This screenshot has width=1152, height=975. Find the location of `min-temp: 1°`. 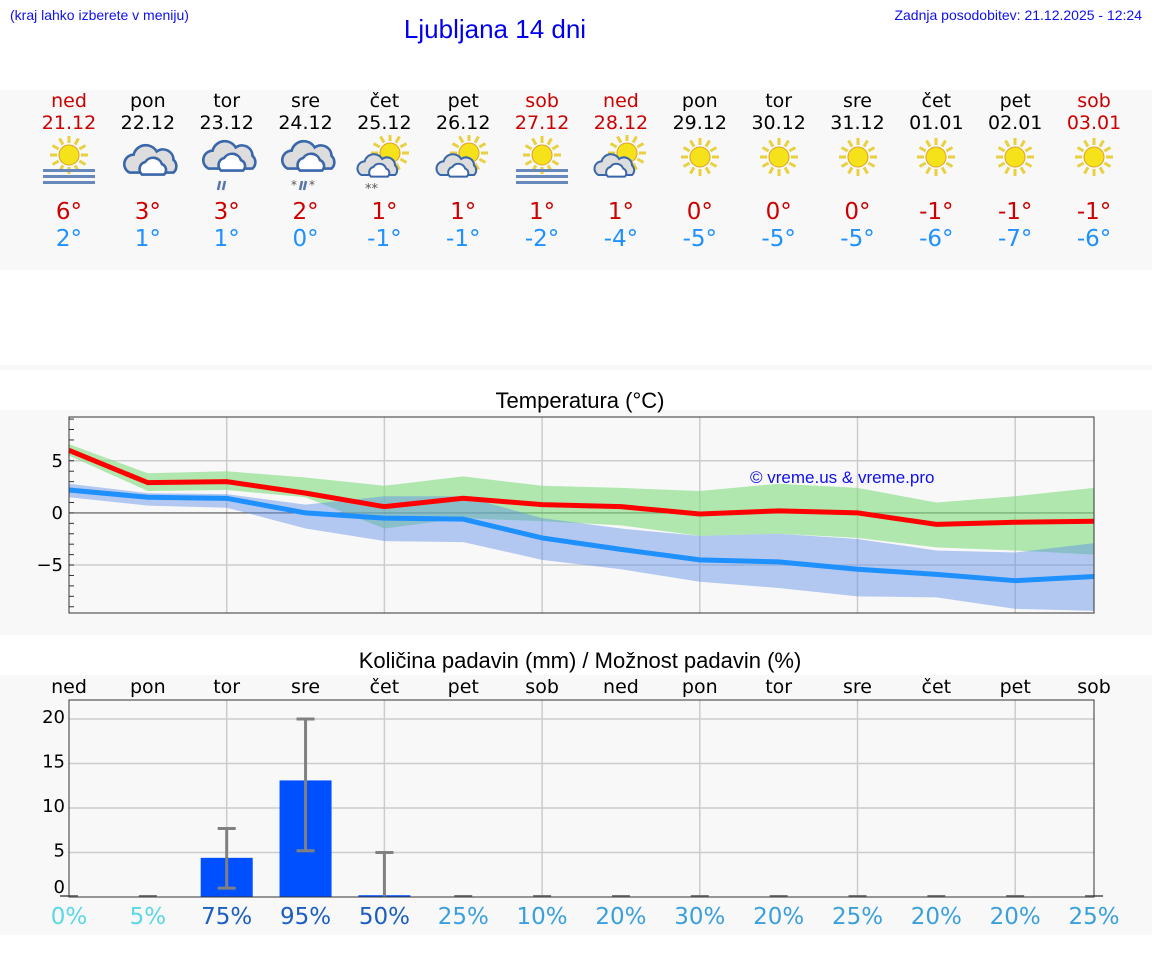

min-temp: 1° is located at coordinates (147, 239).